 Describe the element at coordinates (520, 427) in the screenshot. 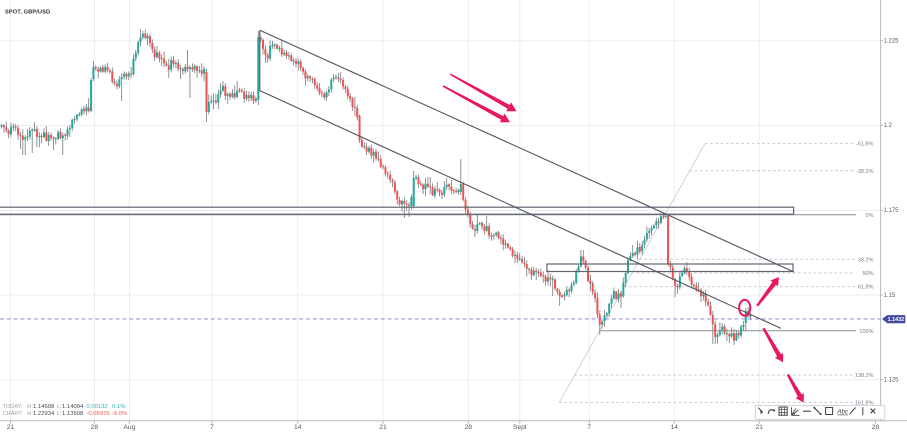

I see `svg-text: Sept` at that location.